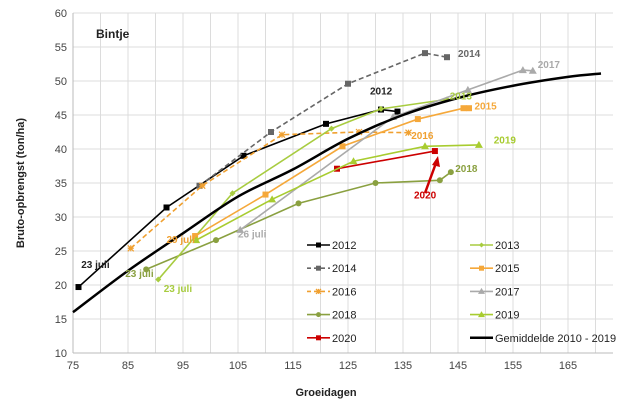 The width and height of the screenshot is (625, 408). Describe the element at coordinates (344, 339) in the screenshot. I see `legend-label: 2020` at that location.